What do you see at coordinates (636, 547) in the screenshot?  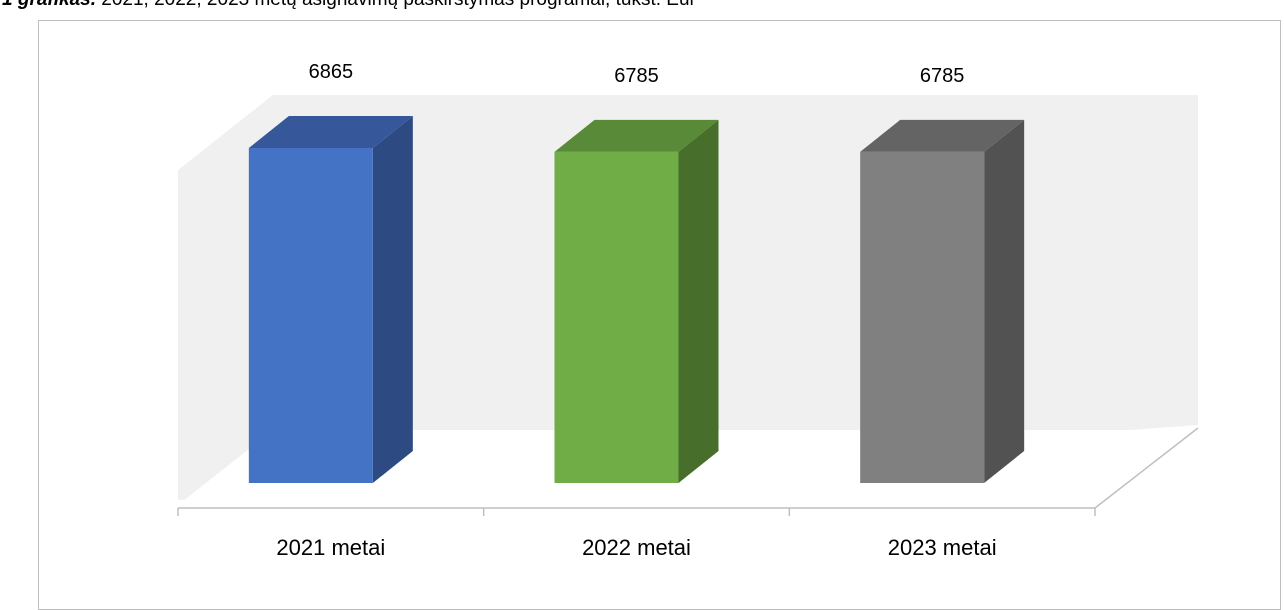 I see `category-label-2: 2022 metai` at bounding box center [636, 547].